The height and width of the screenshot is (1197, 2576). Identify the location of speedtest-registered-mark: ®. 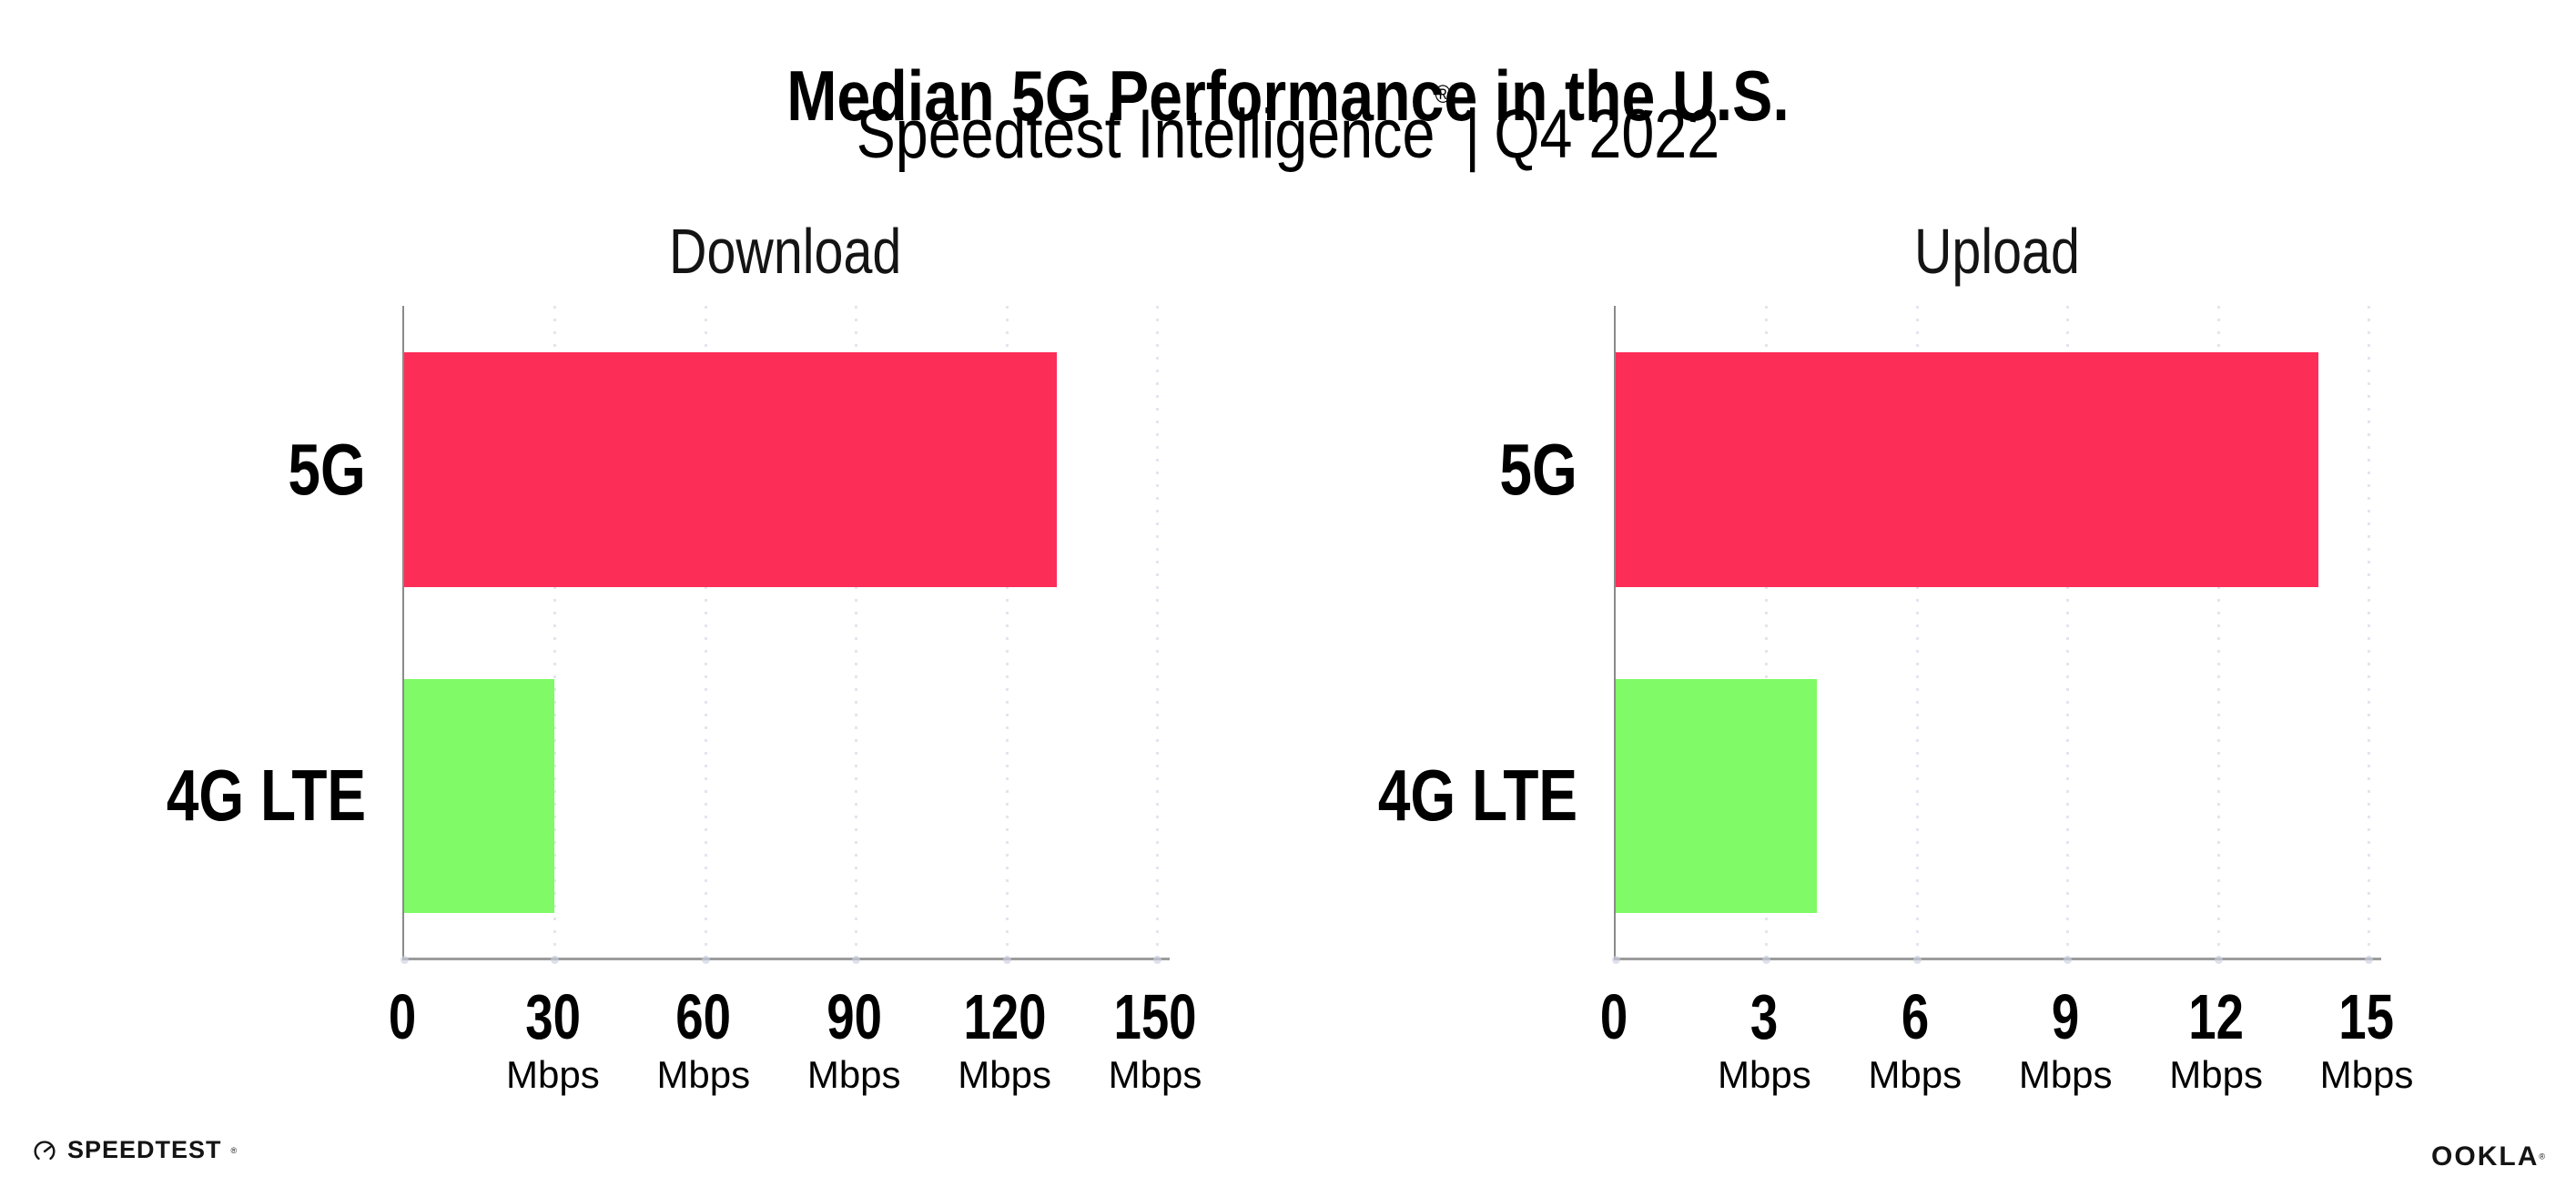
(234, 1150).